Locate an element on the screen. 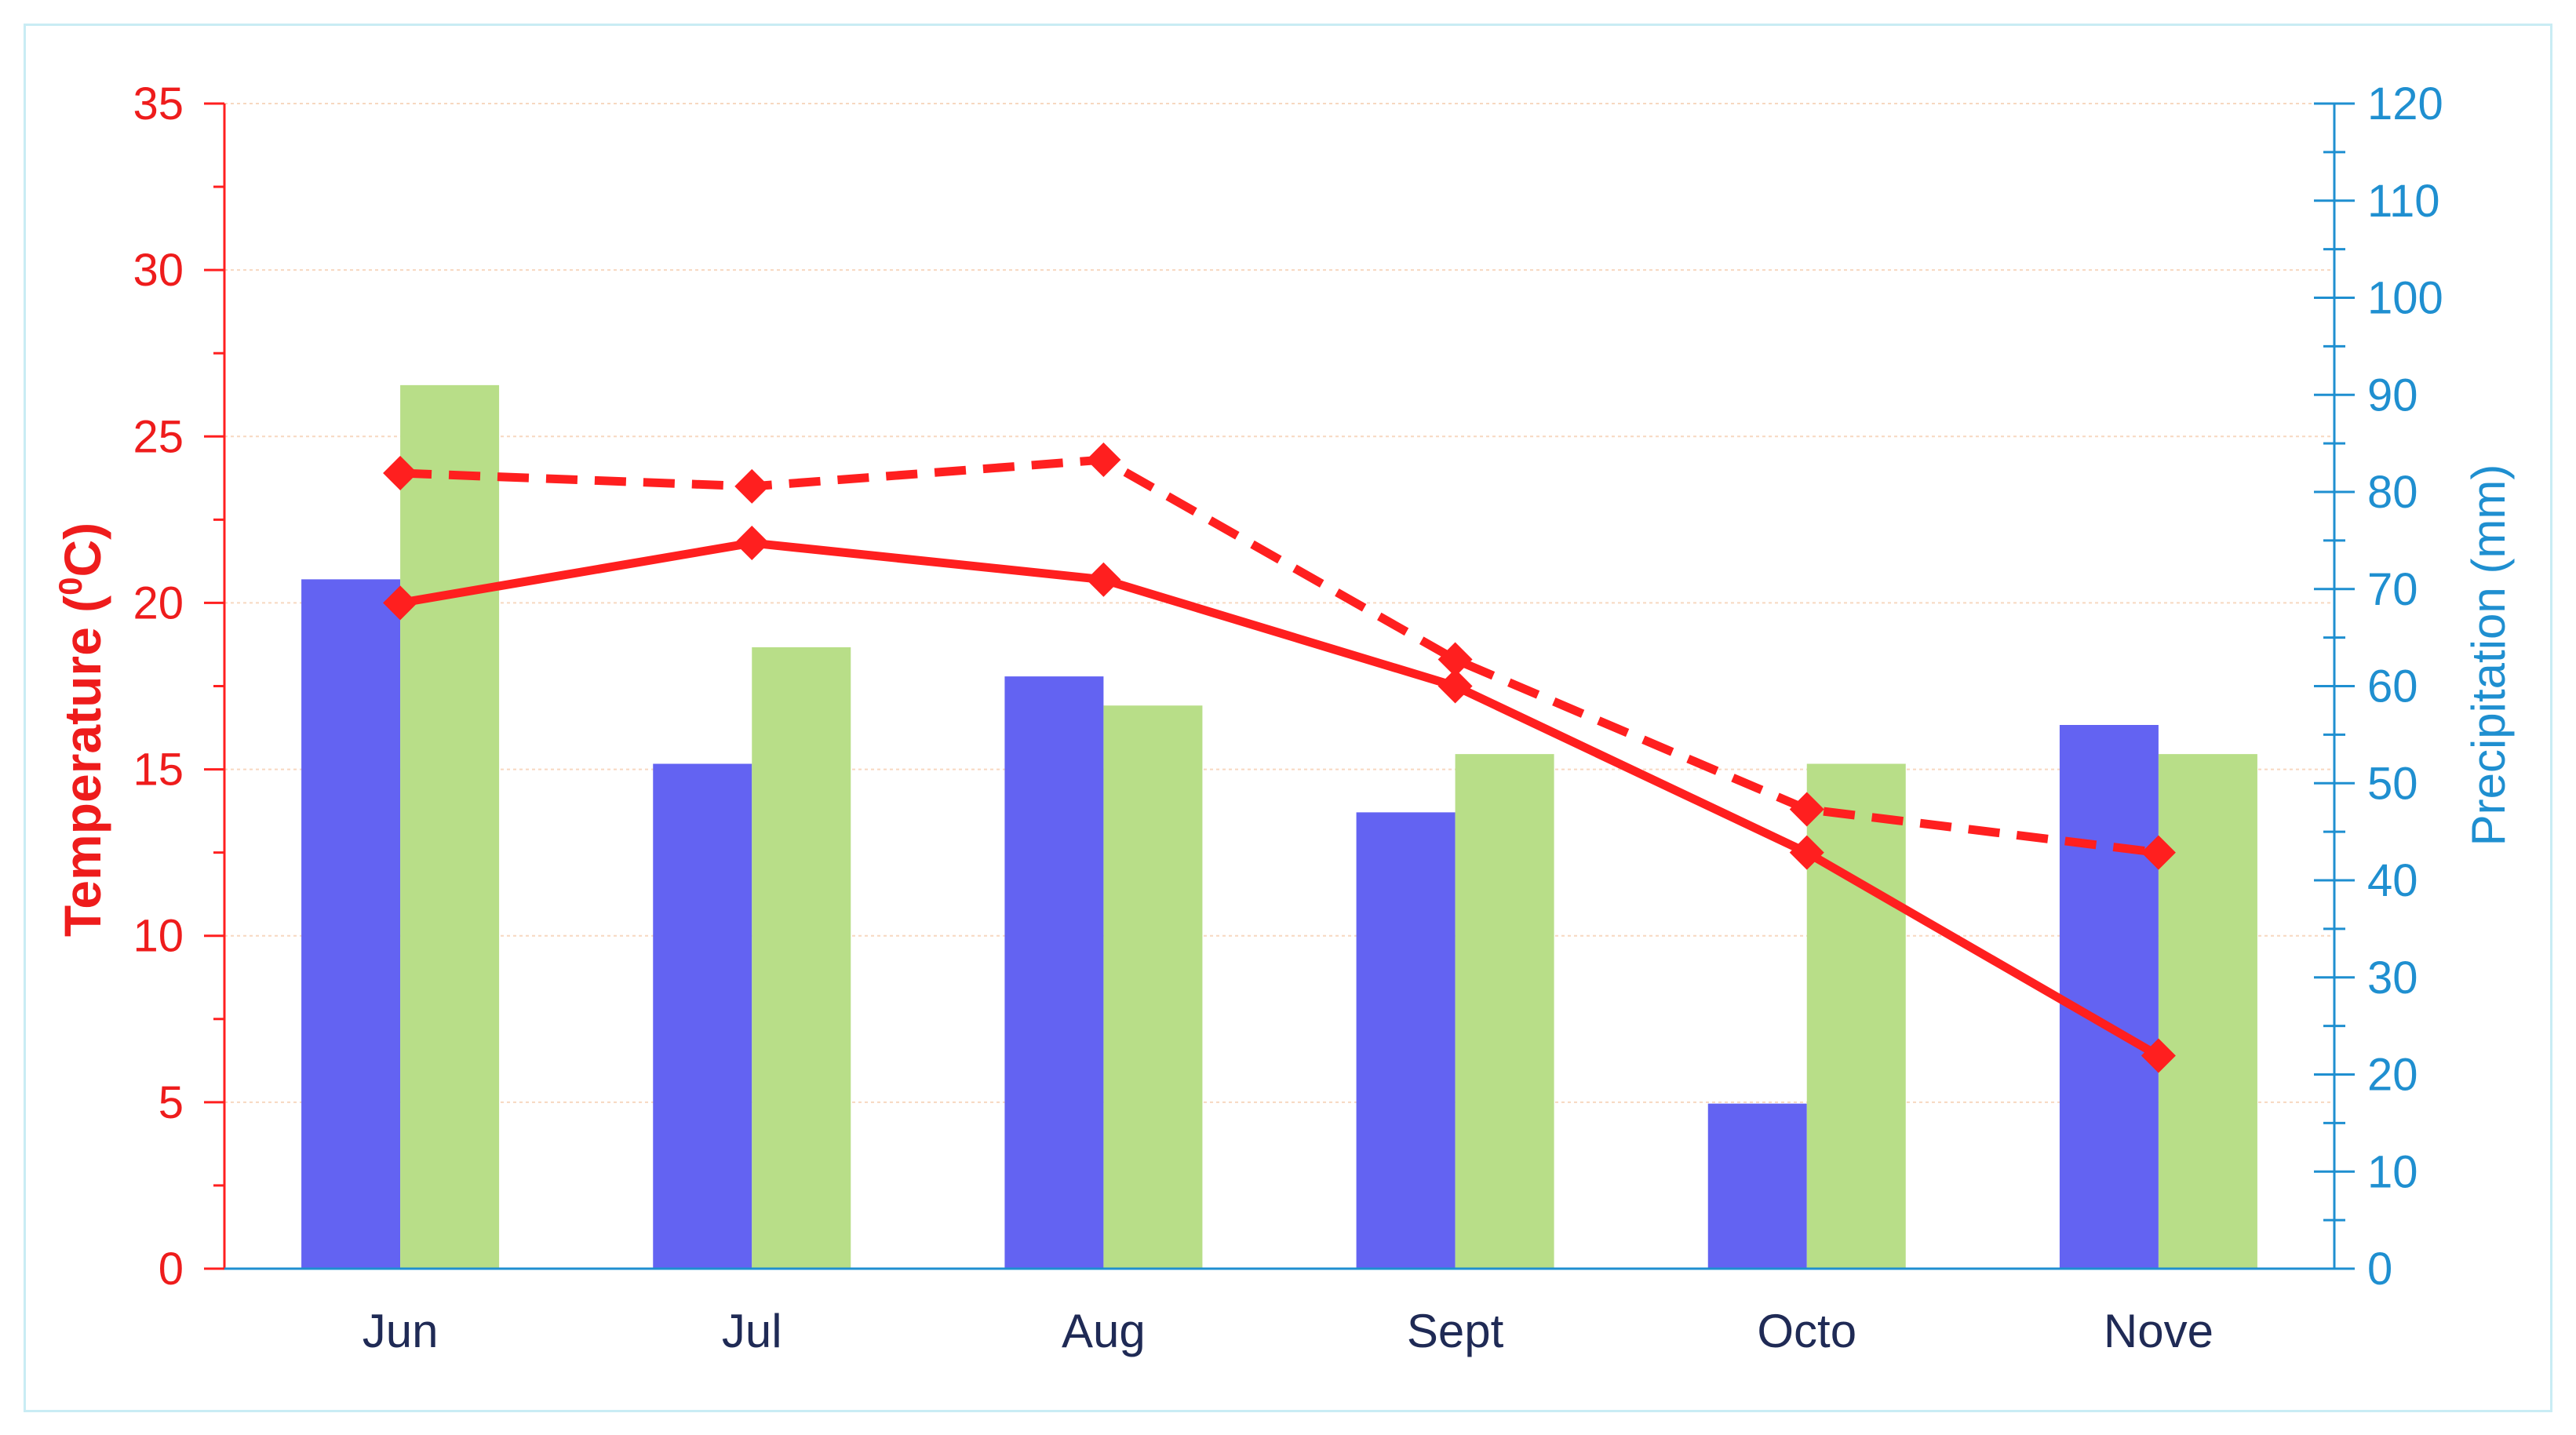  marker-dashed-sept is located at coordinates (1455, 659).